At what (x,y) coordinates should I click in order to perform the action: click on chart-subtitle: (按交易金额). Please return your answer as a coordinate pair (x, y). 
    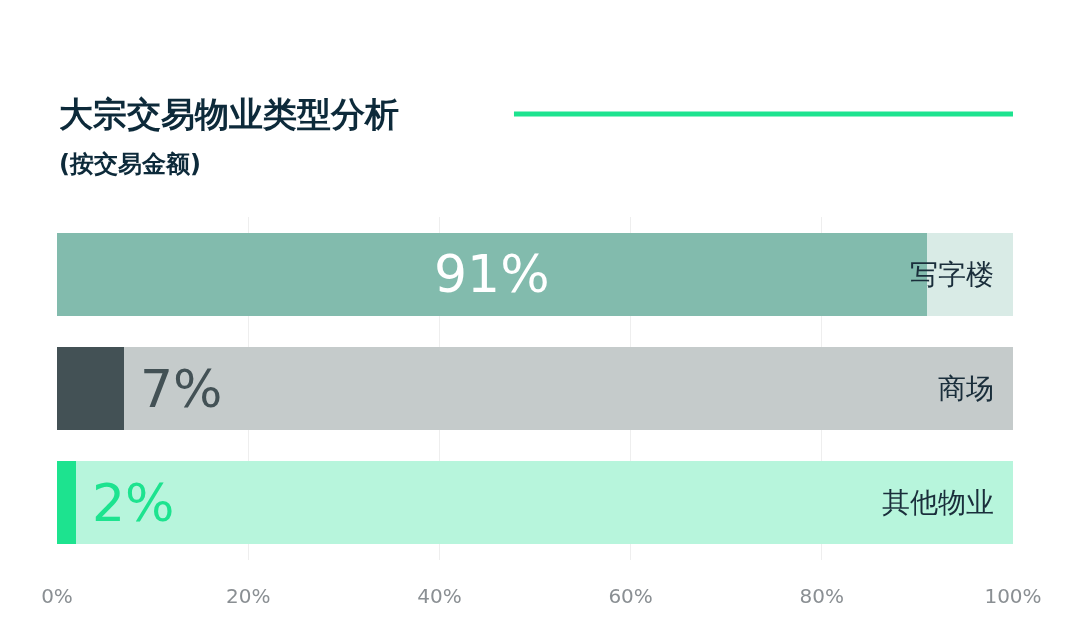
    Looking at the image, I should click on (130, 164).